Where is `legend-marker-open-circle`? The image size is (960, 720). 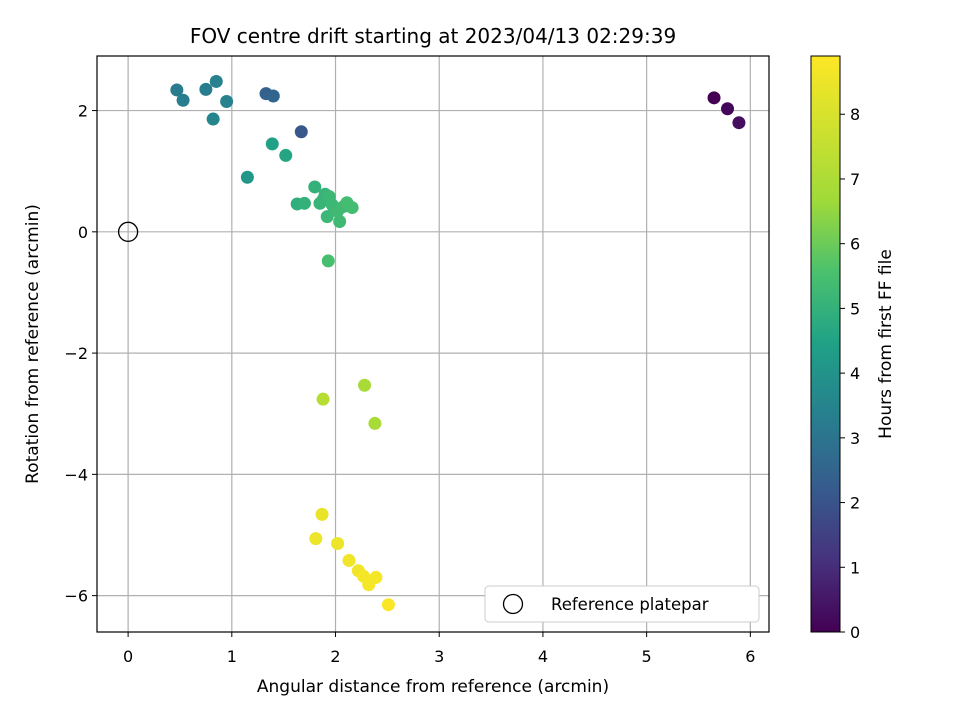 legend-marker-open-circle is located at coordinates (513, 604).